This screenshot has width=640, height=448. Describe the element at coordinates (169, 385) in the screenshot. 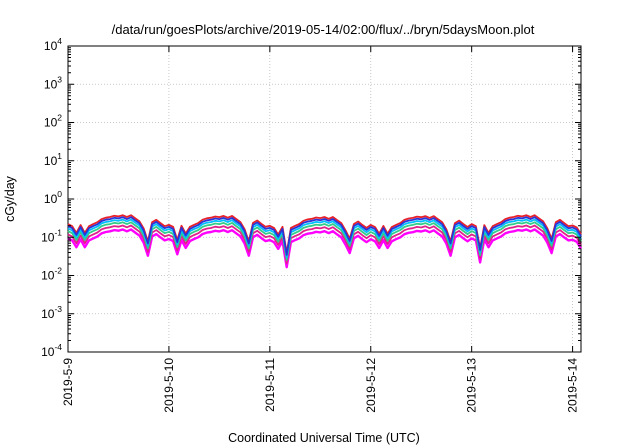

I see `x-tick-label: 2019-5-10` at that location.